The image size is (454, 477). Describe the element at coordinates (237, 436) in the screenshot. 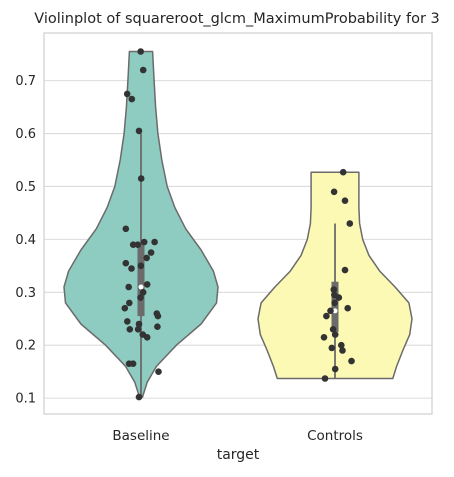

I see `x-tick-labels: Baseline Controls` at that location.